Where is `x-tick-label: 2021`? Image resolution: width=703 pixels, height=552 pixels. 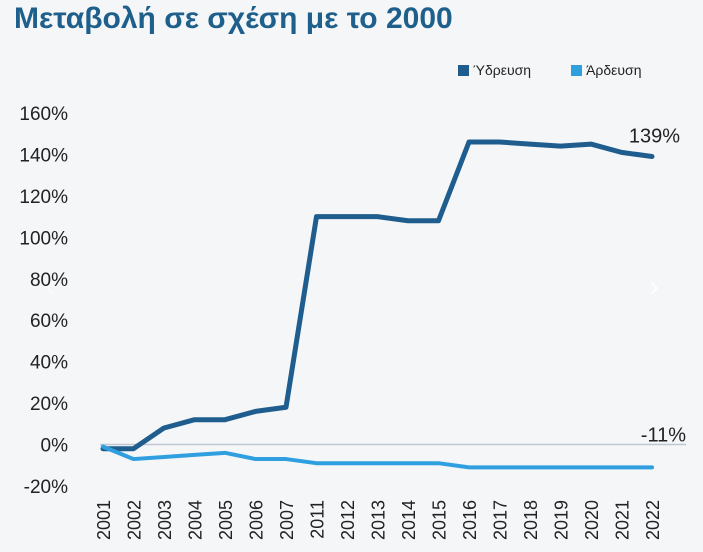 x-tick-label: 2021 is located at coordinates (623, 520).